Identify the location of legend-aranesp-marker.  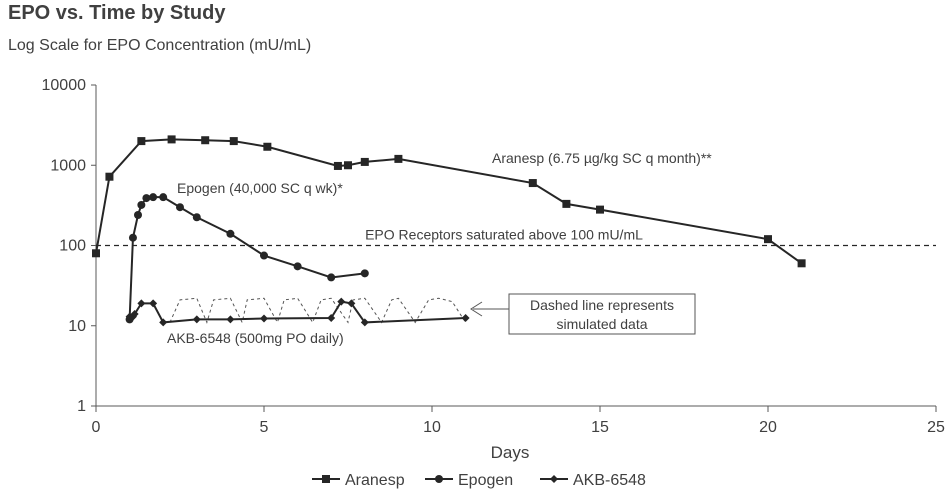
(326, 479).